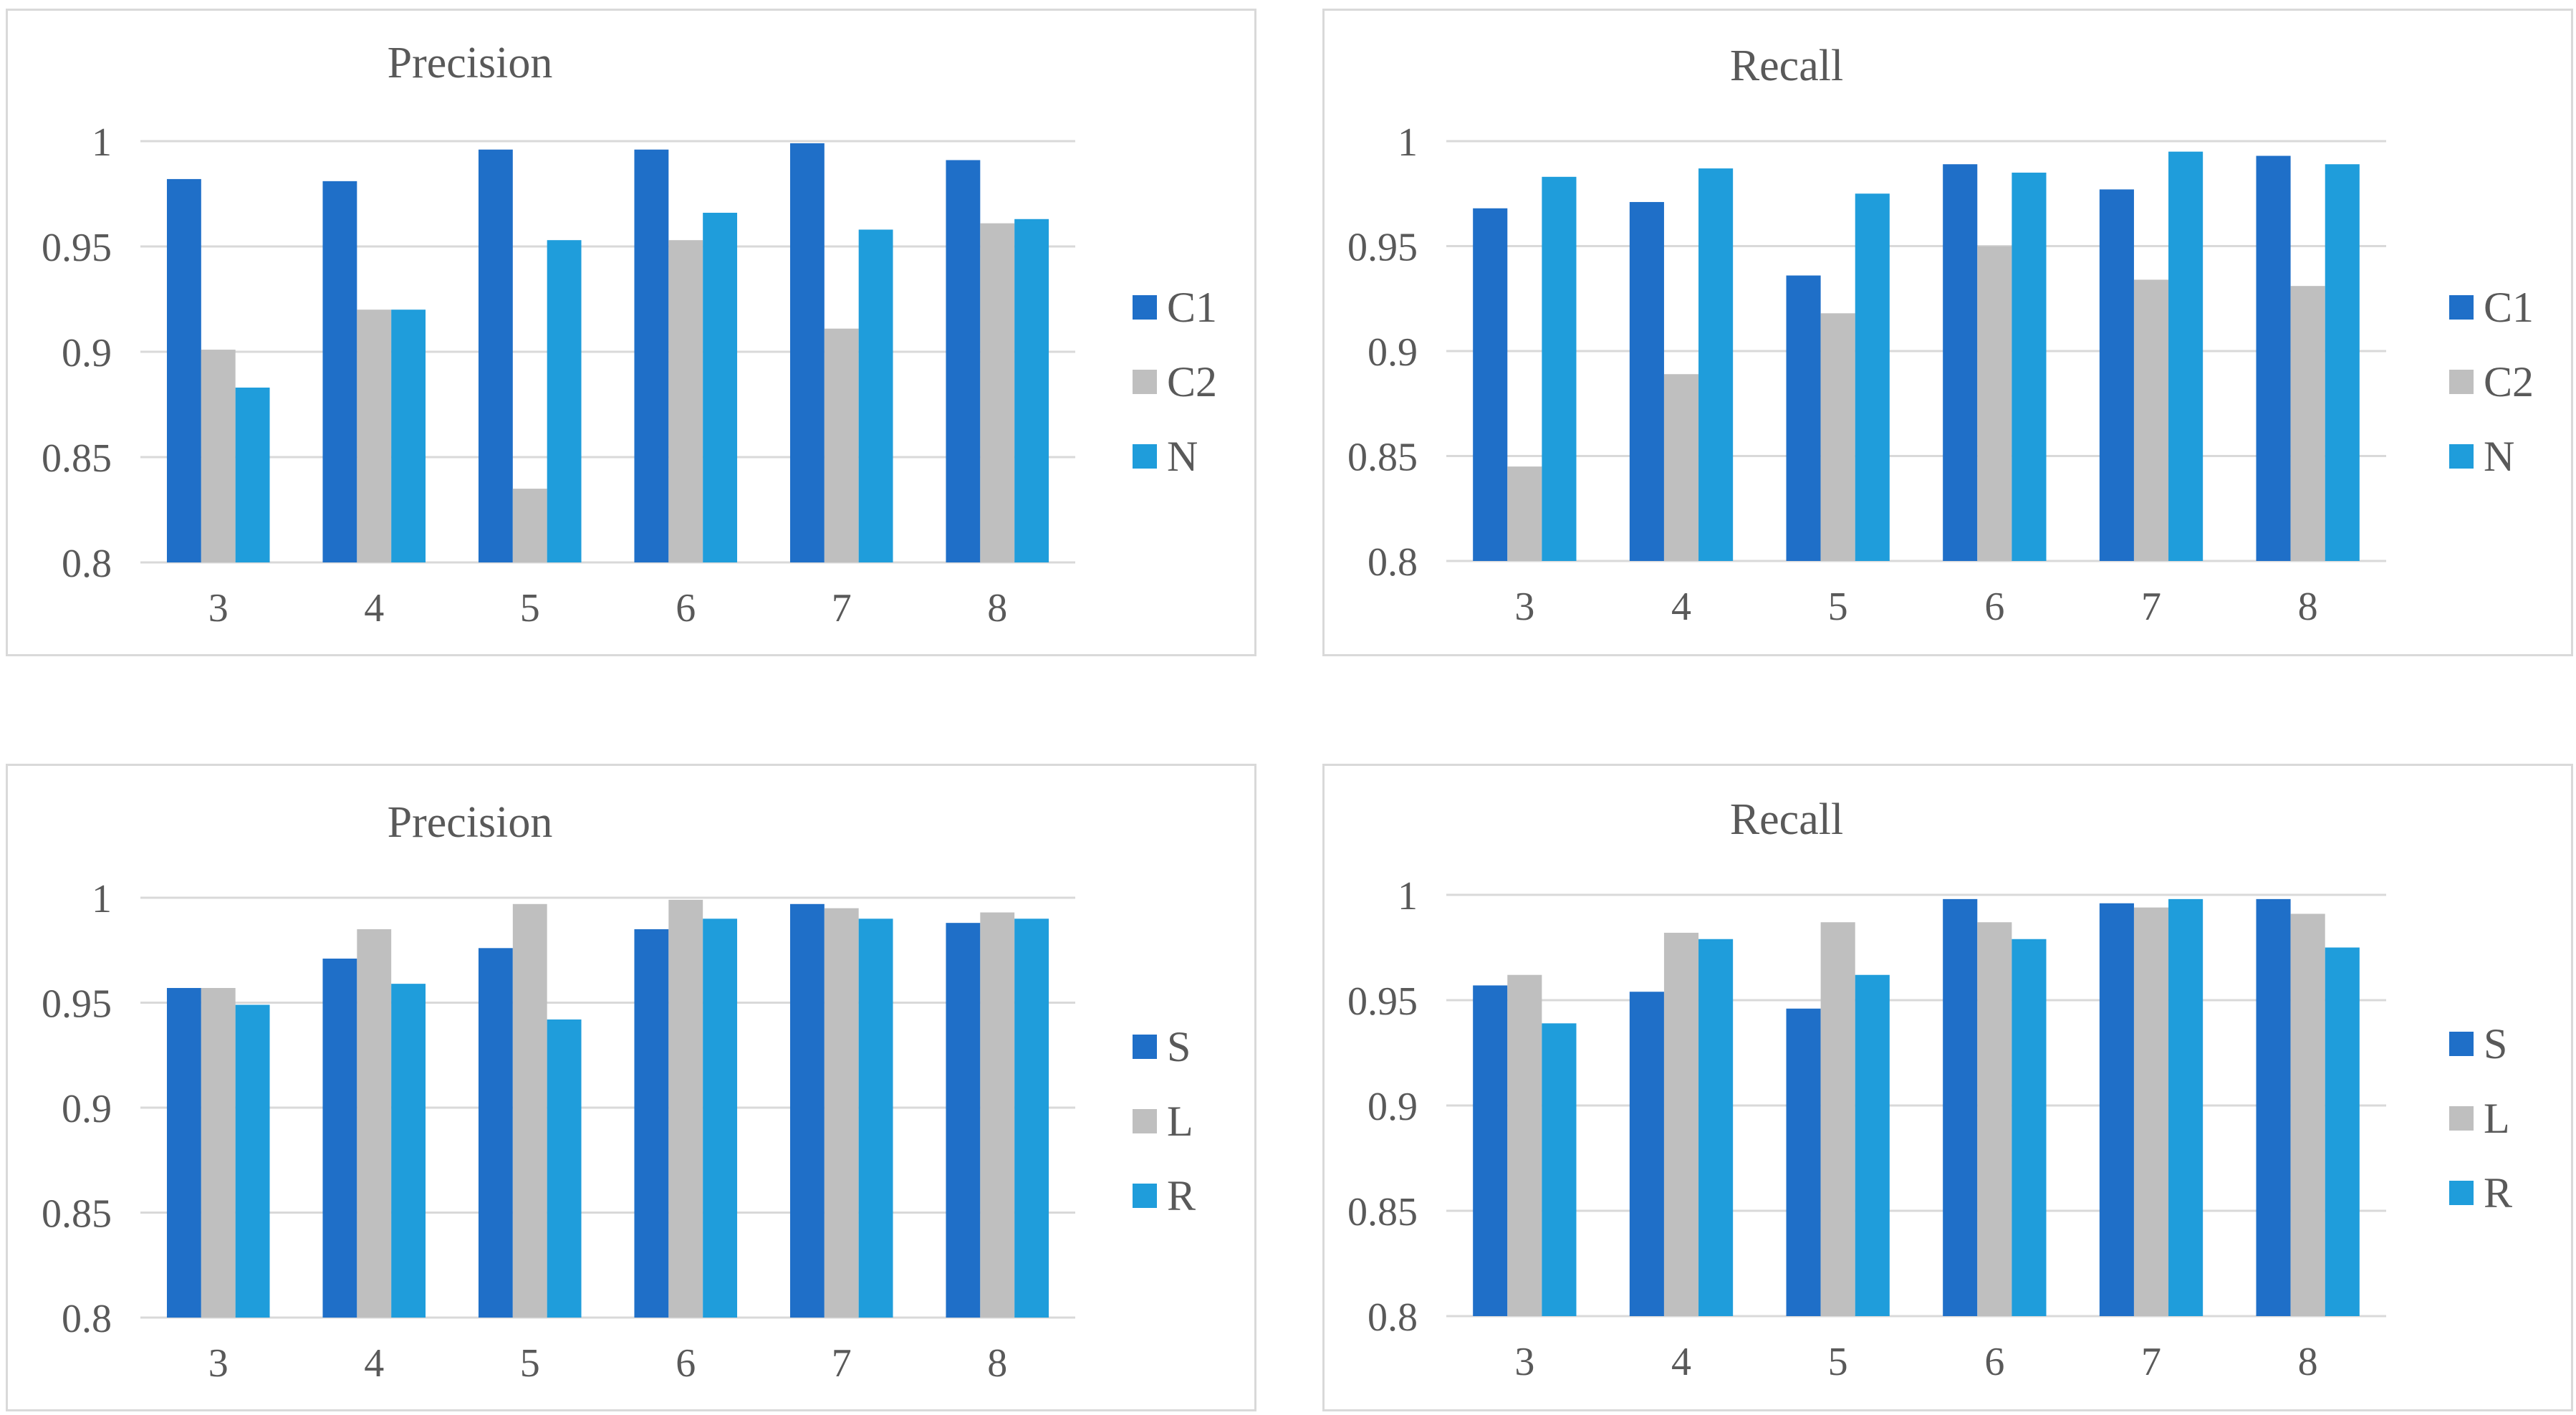 Image resolution: width=2576 pixels, height=1415 pixels. I want to click on legend-item-s: S, so click(2480, 1044).